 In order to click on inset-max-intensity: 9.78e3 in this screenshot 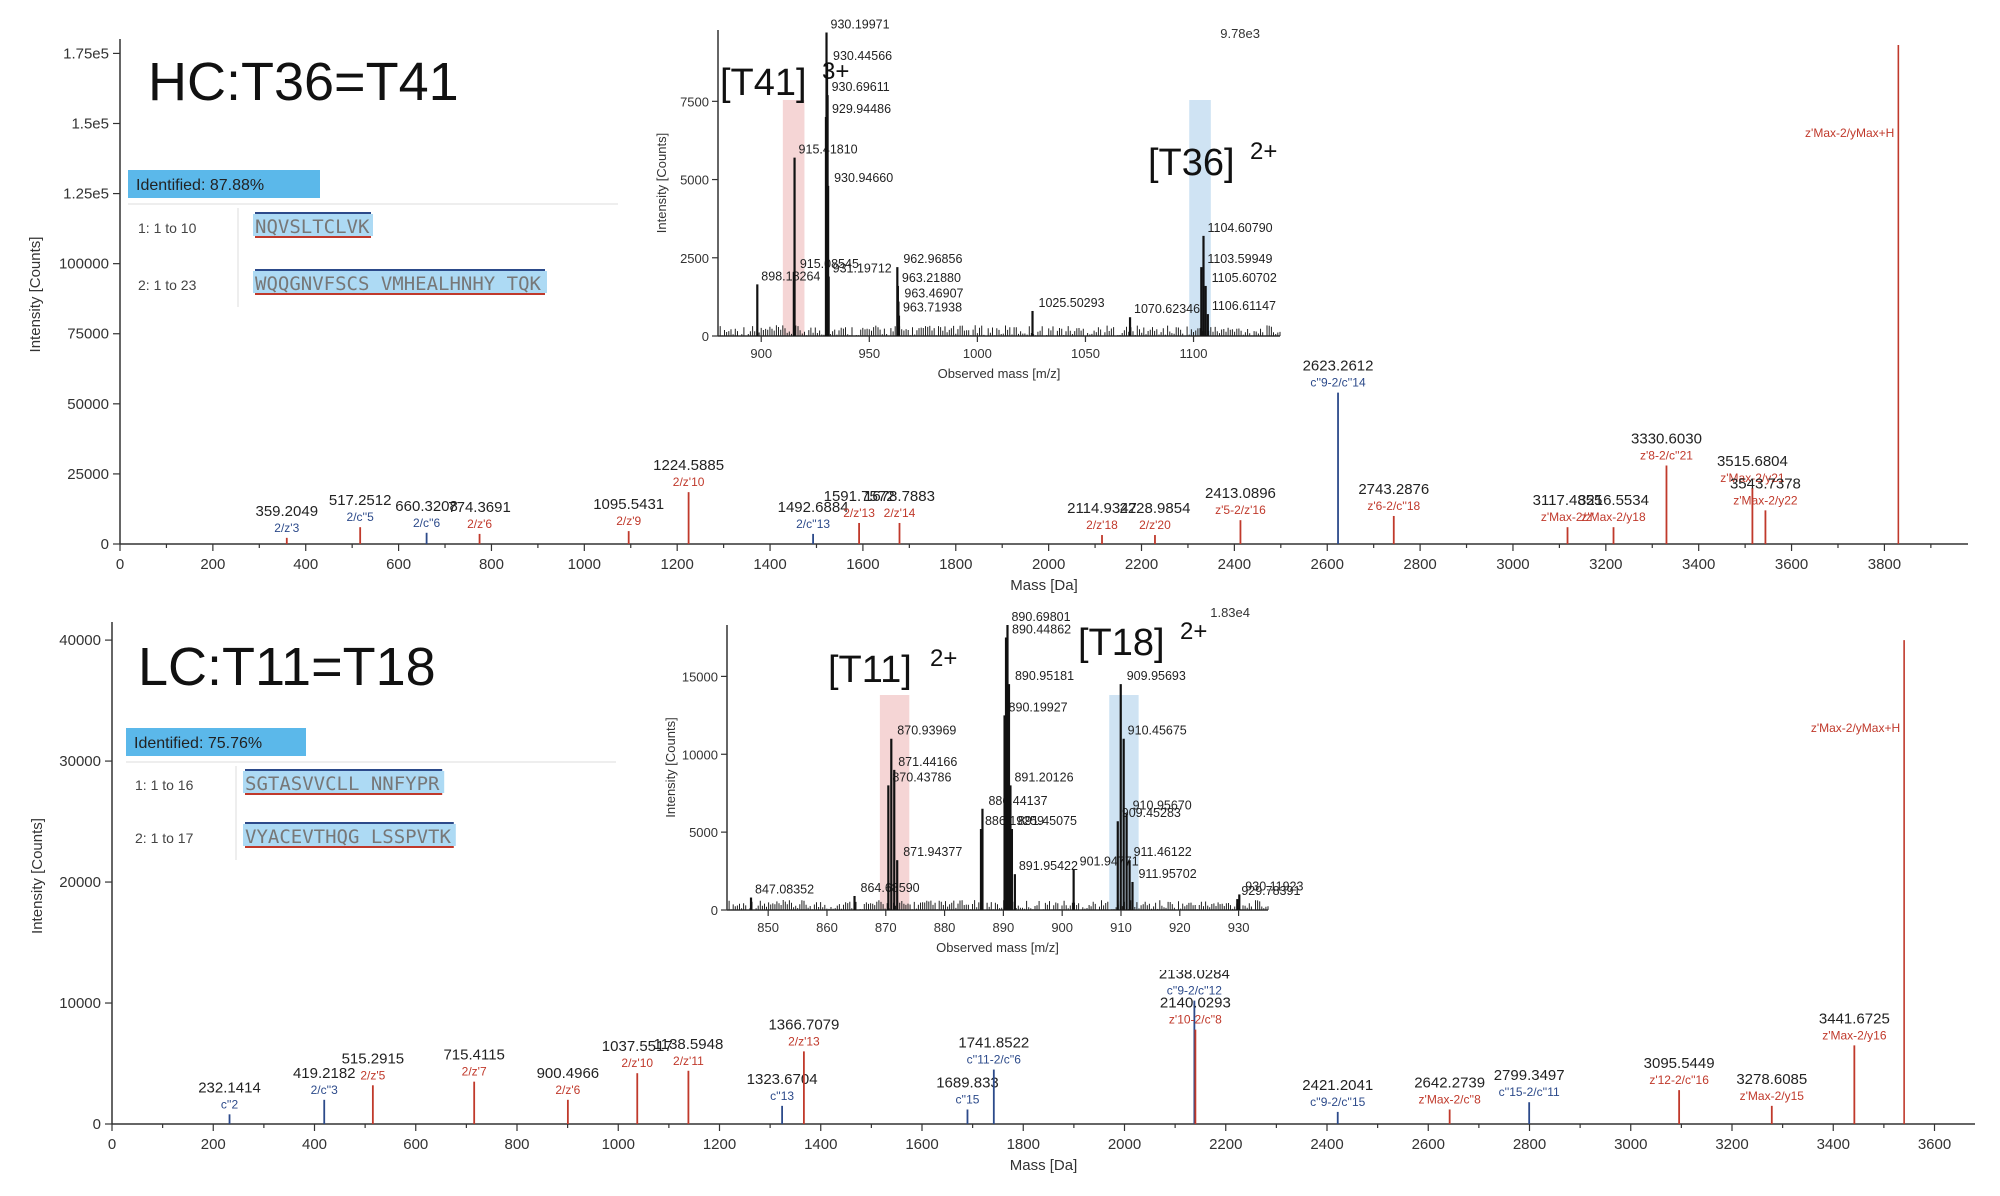, I will do `click(1240, 33)`.